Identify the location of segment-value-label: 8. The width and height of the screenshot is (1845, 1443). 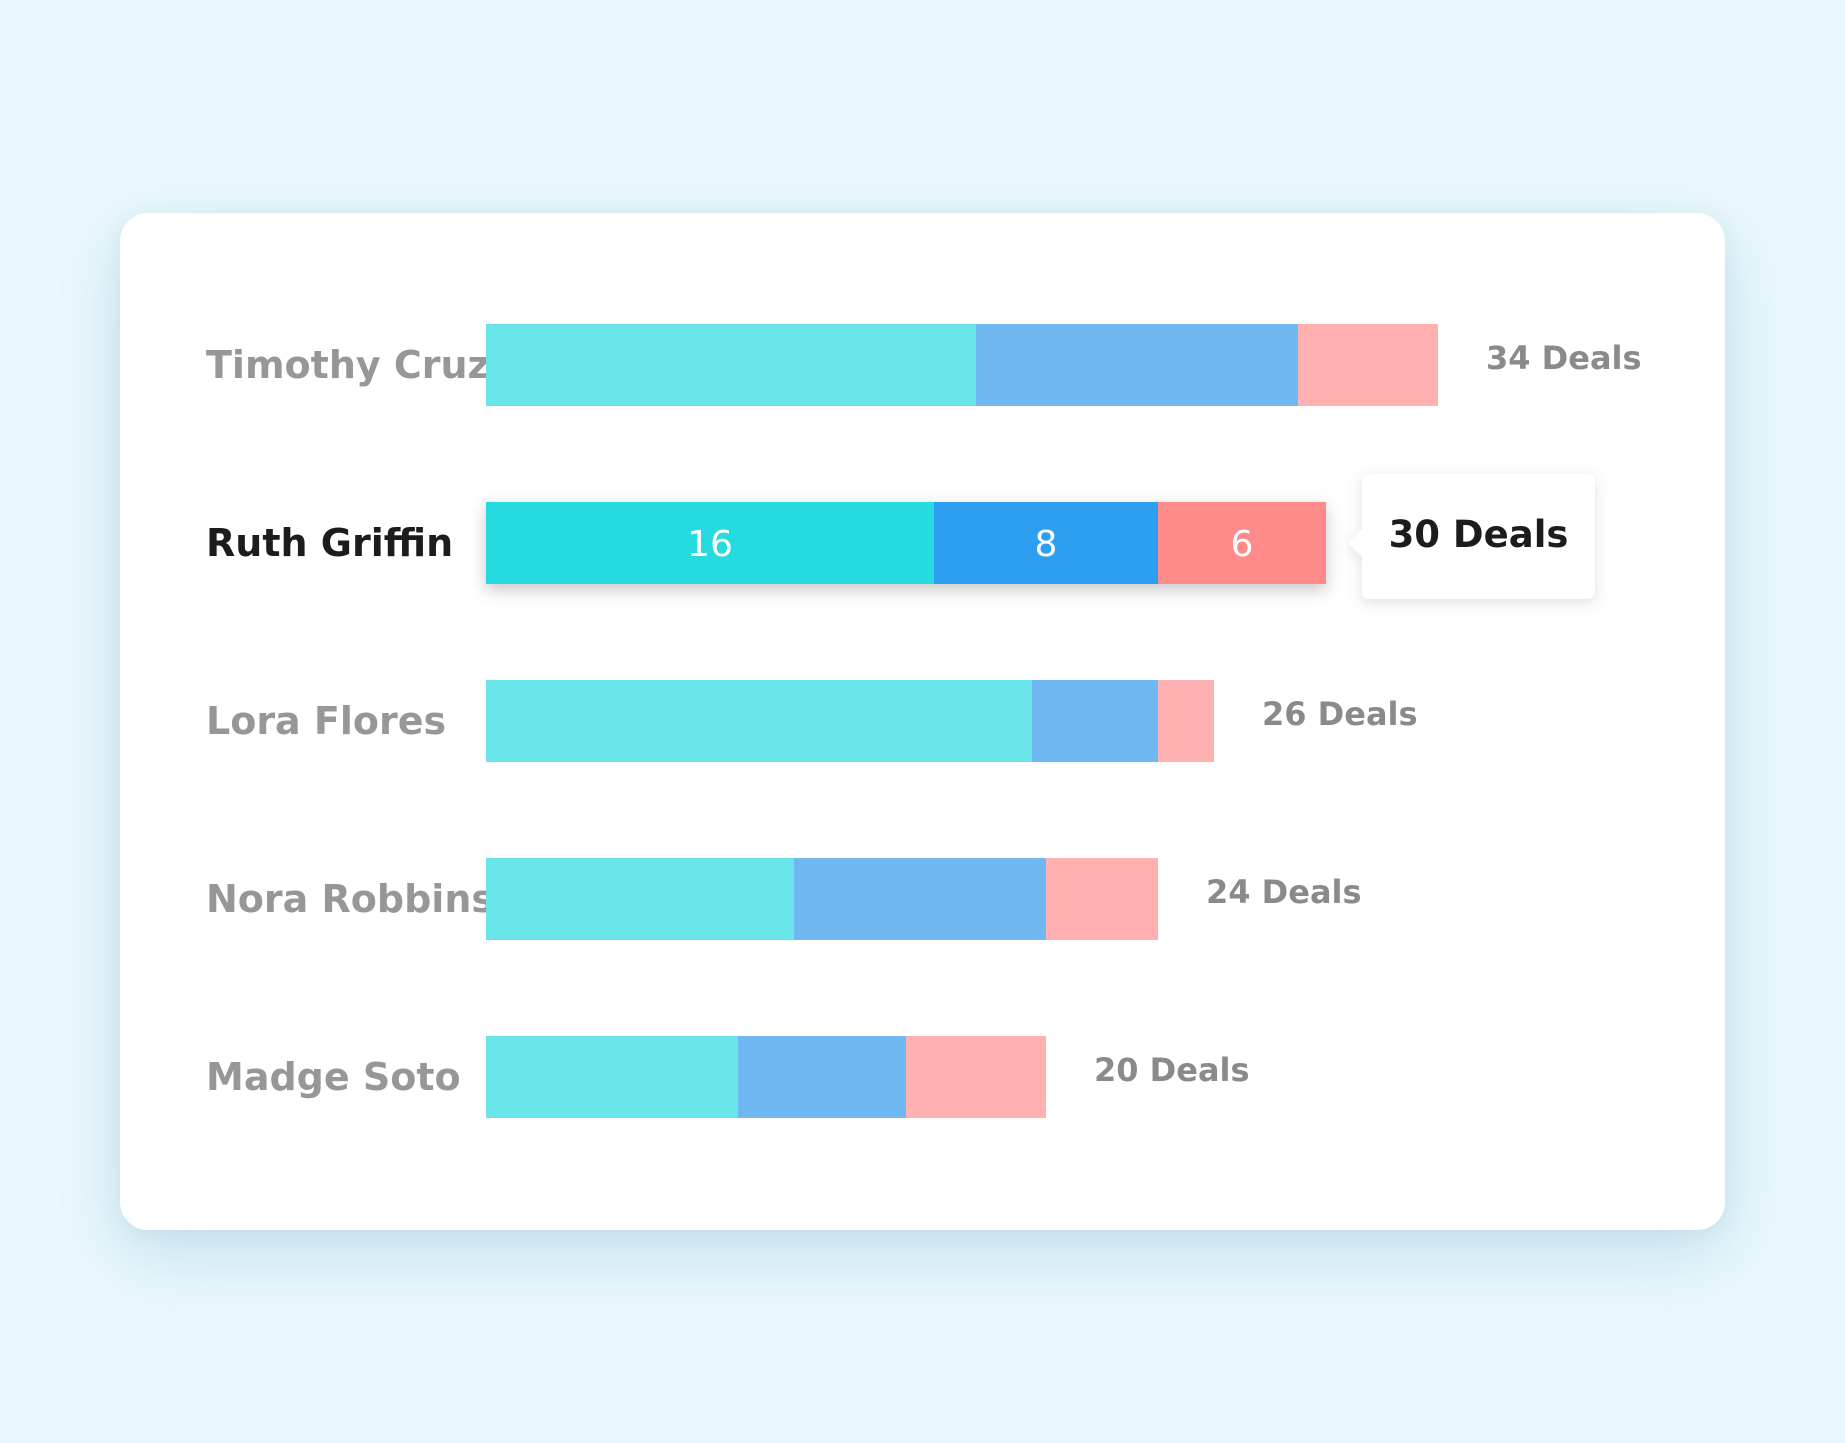
(1046, 544).